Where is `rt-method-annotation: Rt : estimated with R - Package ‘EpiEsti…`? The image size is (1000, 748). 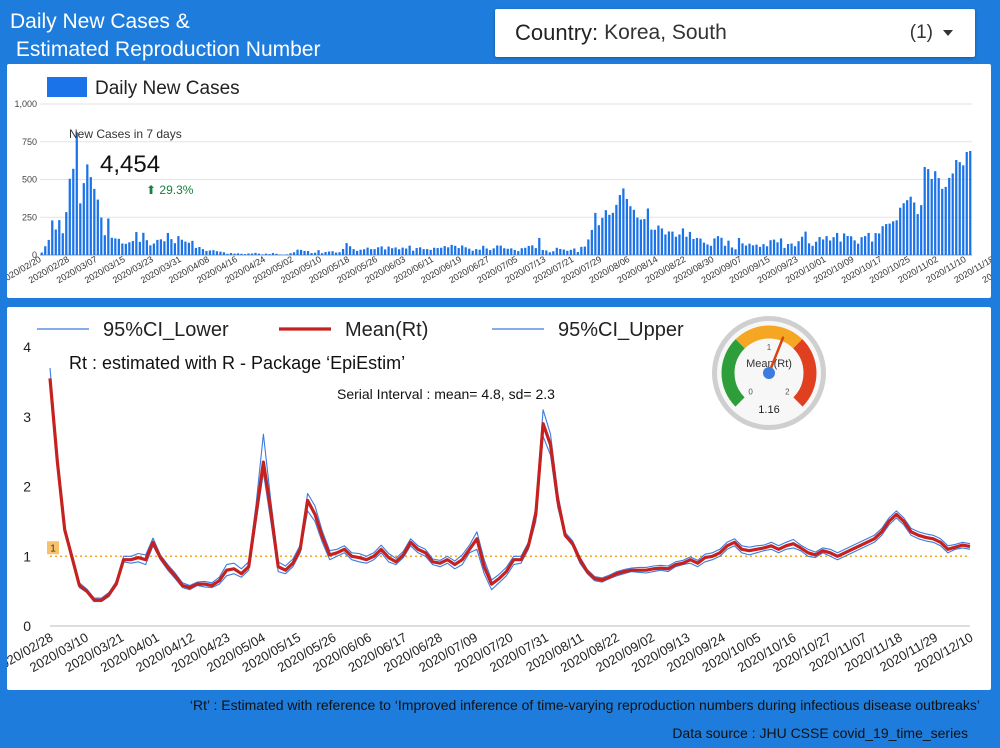
rt-method-annotation: Rt : estimated with R - Package ‘EpiEsti… is located at coordinates (237, 363).